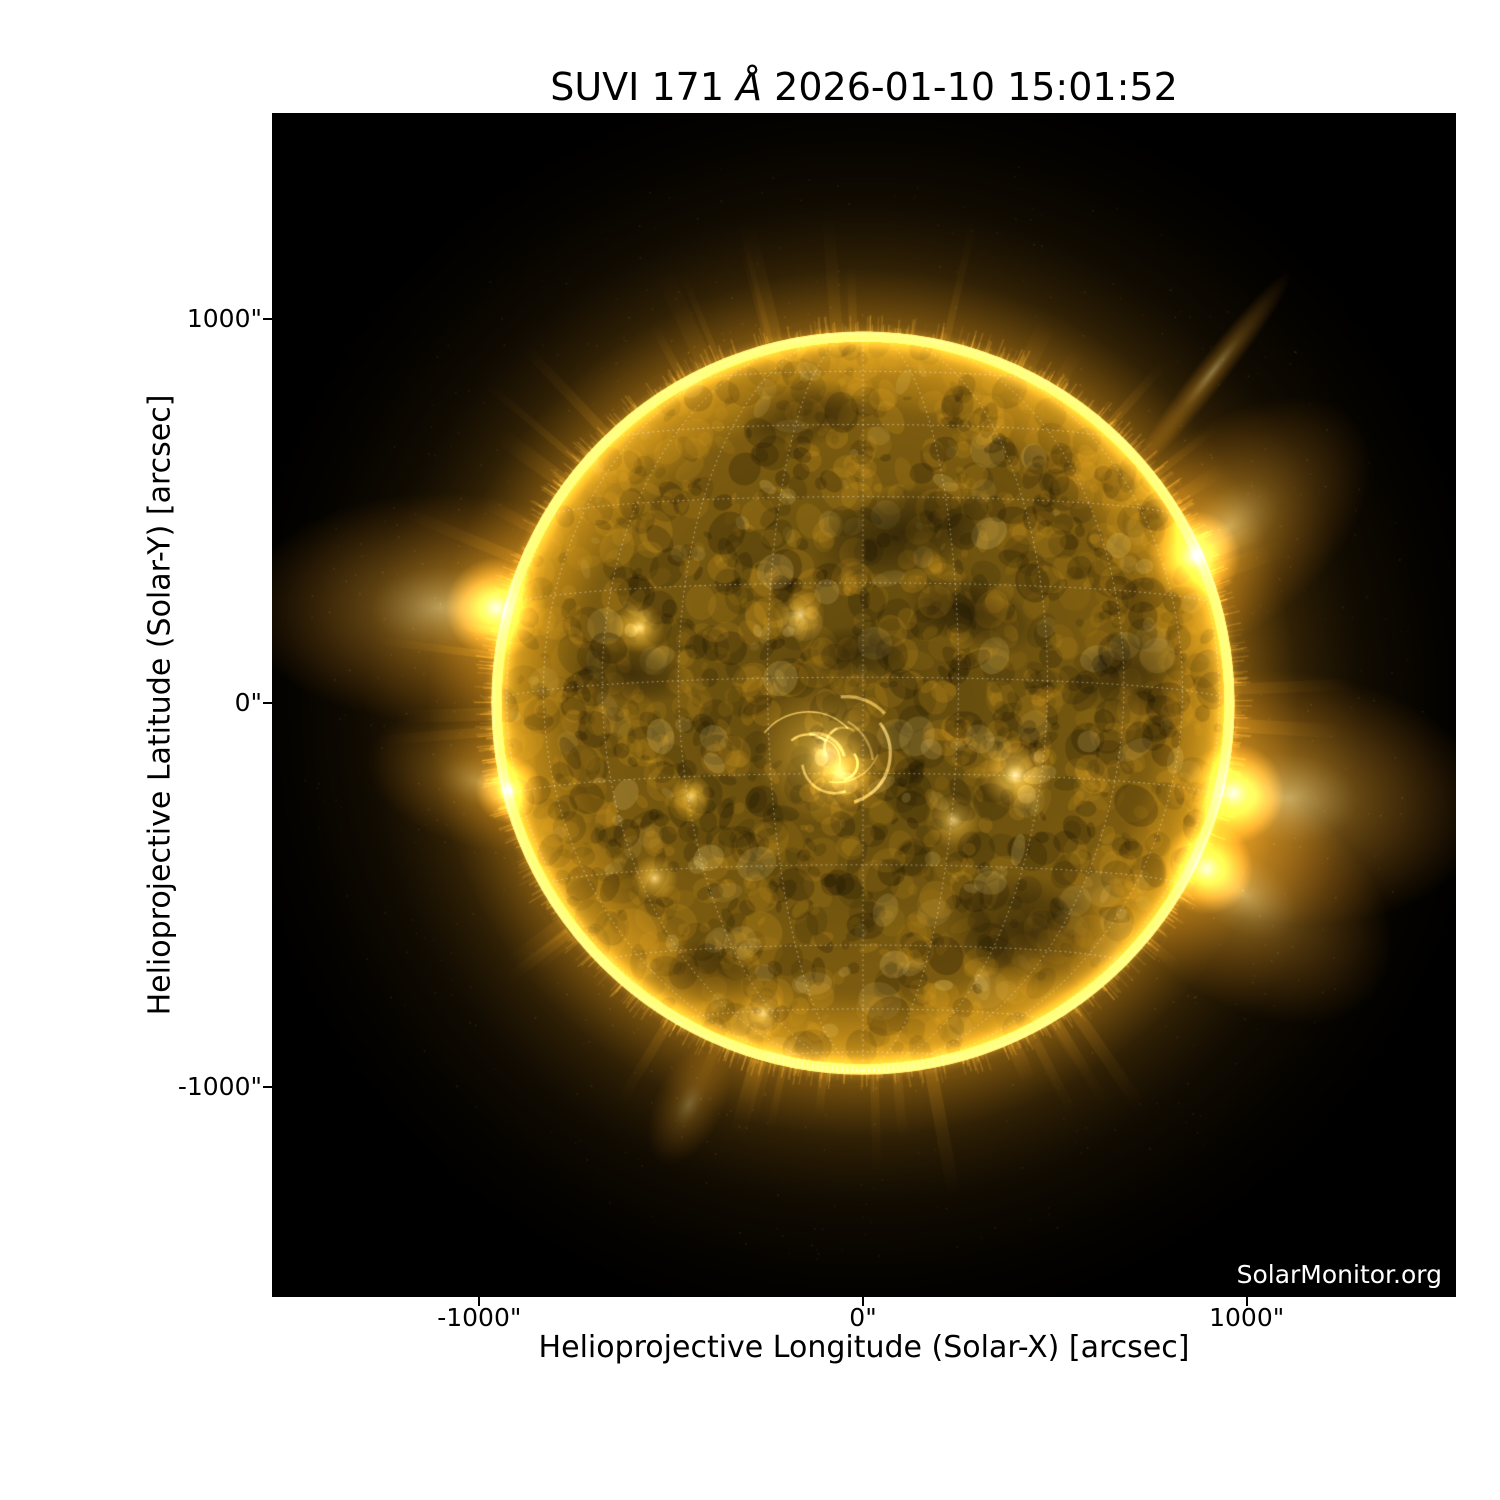 The width and height of the screenshot is (1500, 1500). What do you see at coordinates (970, 87) in the screenshot?
I see `title-datetime: 2026-01-10 15:01:52` at bounding box center [970, 87].